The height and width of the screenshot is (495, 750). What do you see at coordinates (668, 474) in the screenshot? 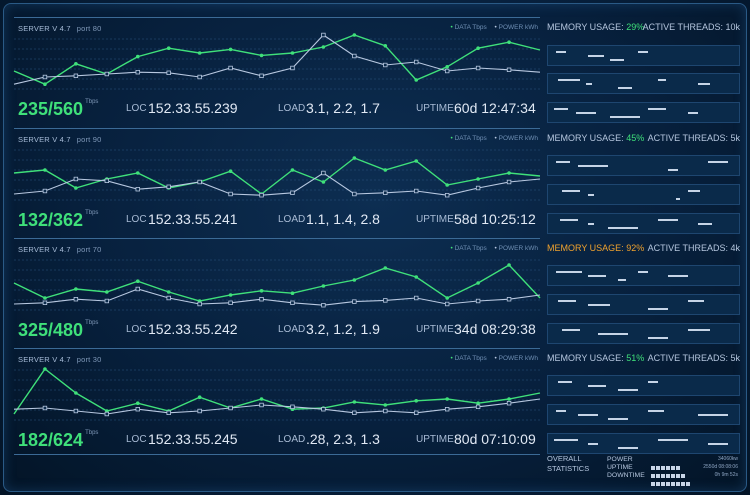
I see `stats-uptime-blocks` at bounding box center [668, 474].